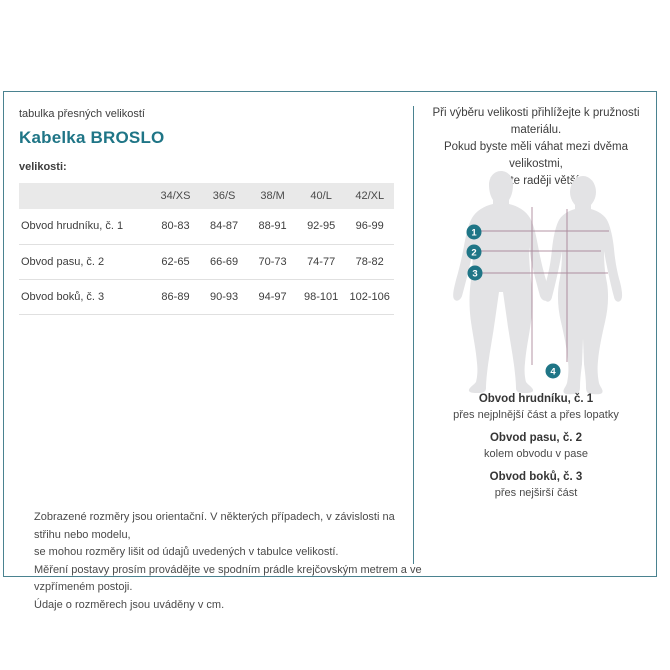 The image size is (670, 670). What do you see at coordinates (85, 227) in the screenshot?
I see `row-label: Obvod hrudníku, č. 1` at bounding box center [85, 227].